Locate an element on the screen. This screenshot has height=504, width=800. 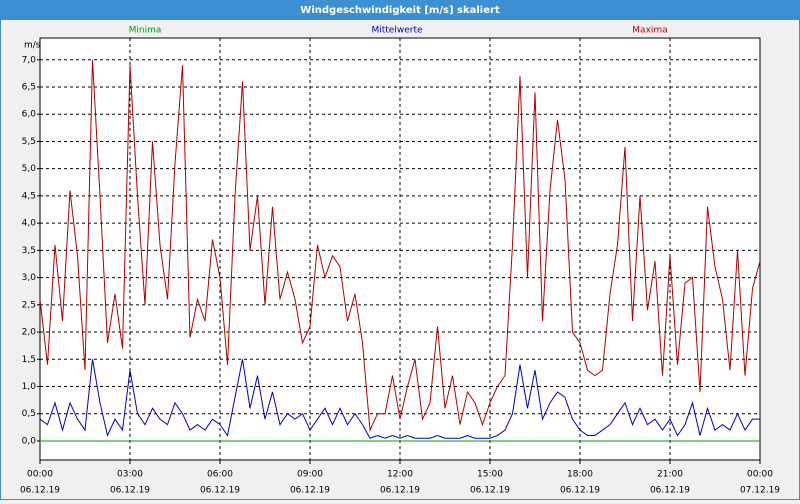
x-tick-label: 09:00 is located at coordinates (310, 475).